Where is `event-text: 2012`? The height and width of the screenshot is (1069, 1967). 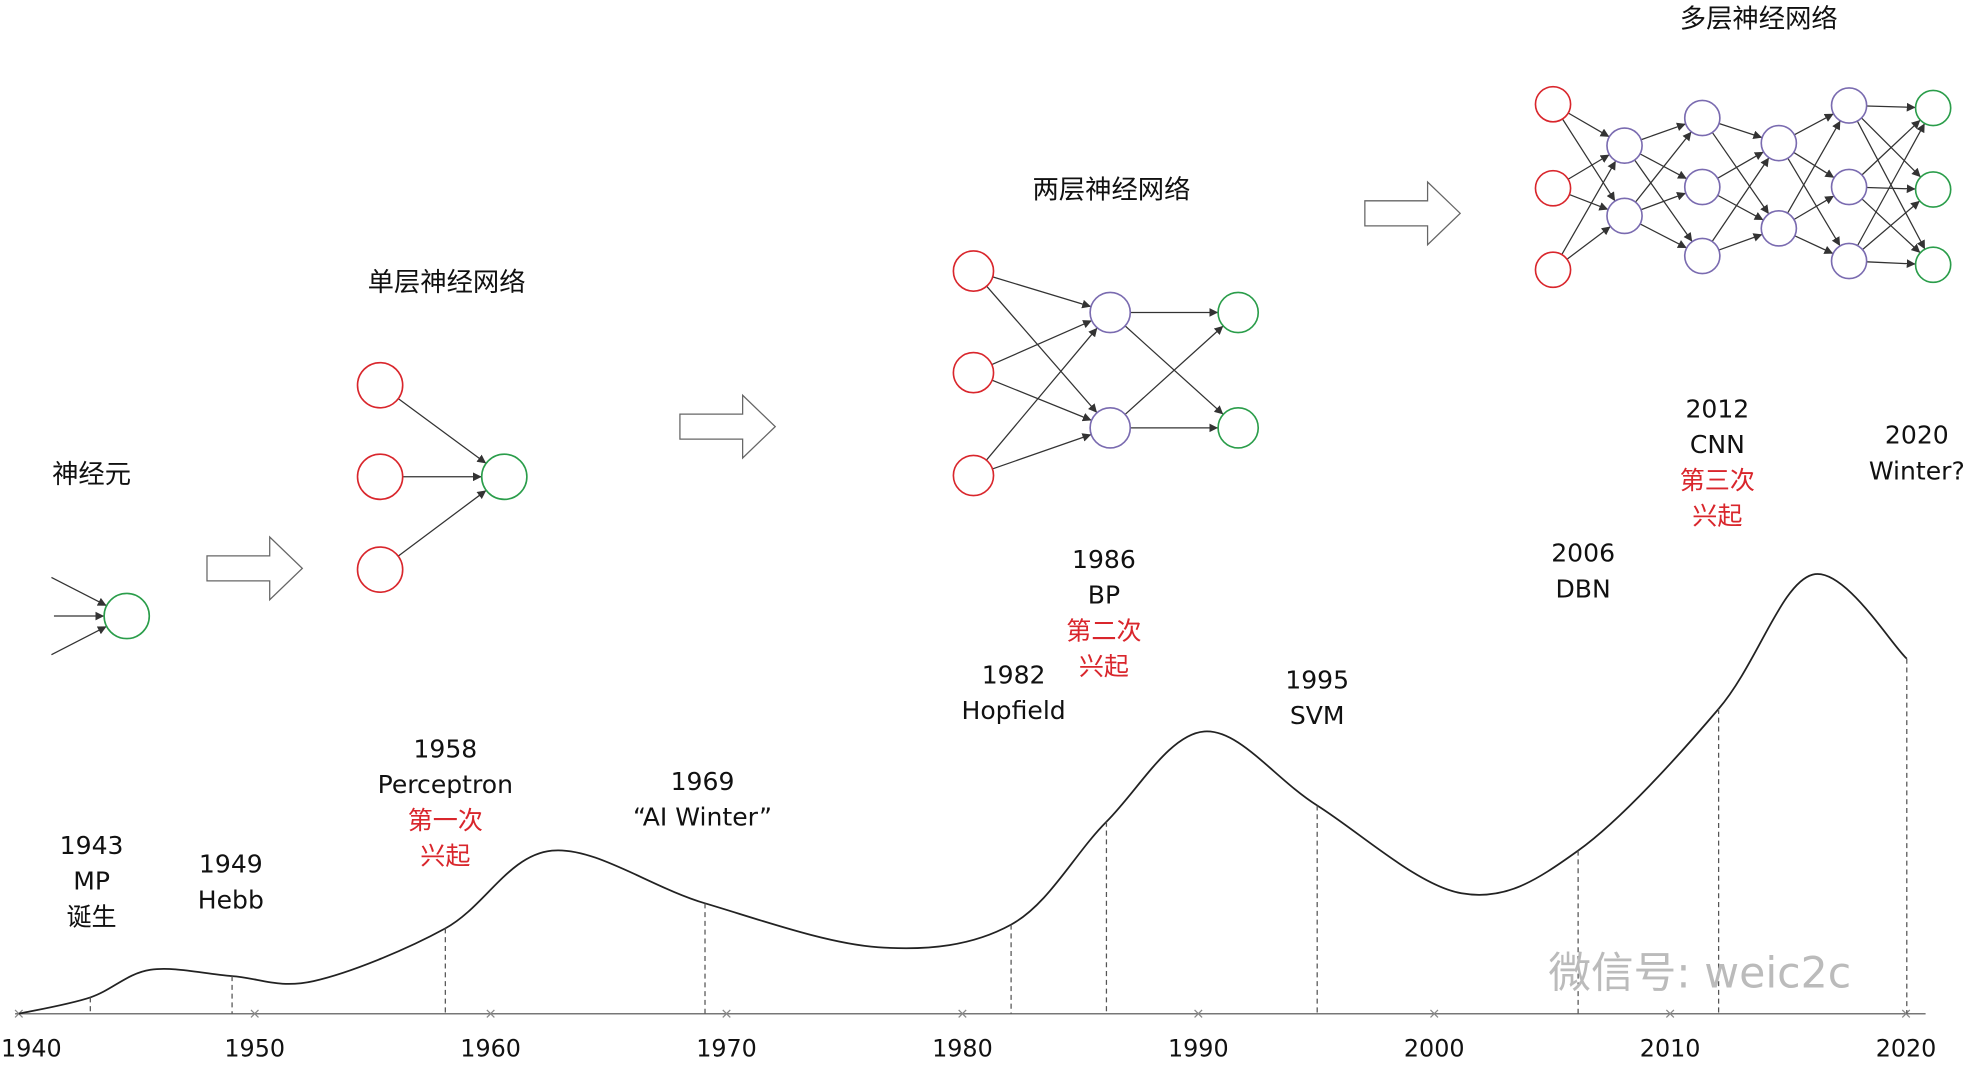 event-text: 2012 is located at coordinates (1717, 408).